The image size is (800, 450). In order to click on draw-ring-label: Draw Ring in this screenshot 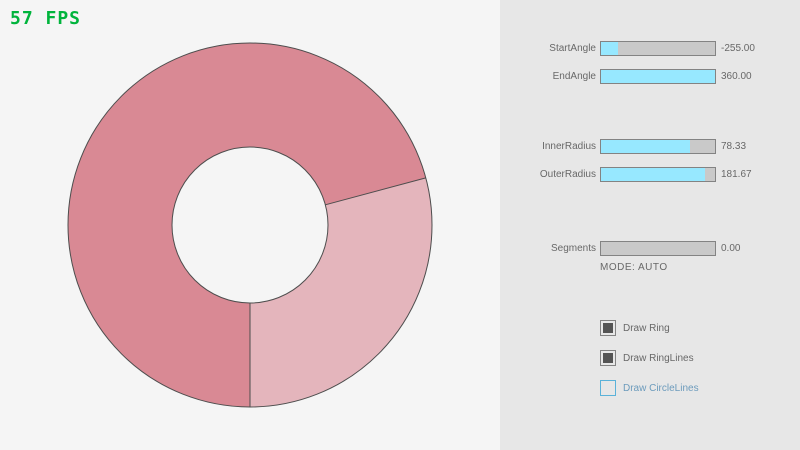, I will do `click(646, 328)`.